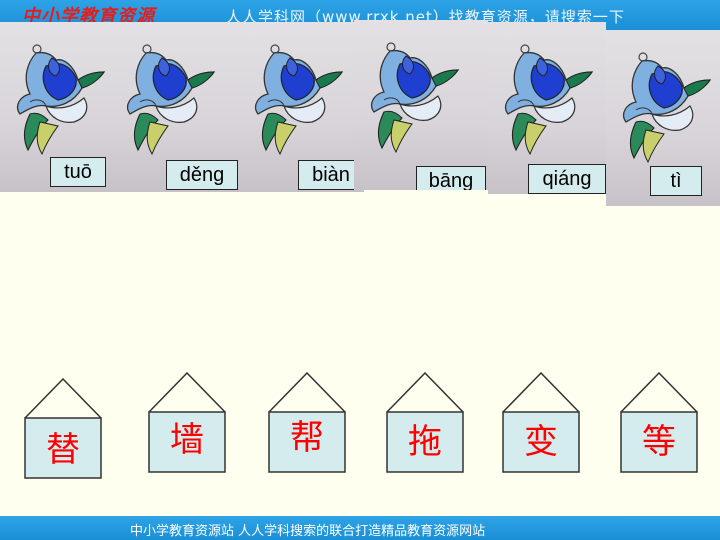  What do you see at coordinates (308, 531) in the screenshot?
I see `footer-text: 中小学教育资源站 人人学科搜索的联合打造精品教育资源网站` at bounding box center [308, 531].